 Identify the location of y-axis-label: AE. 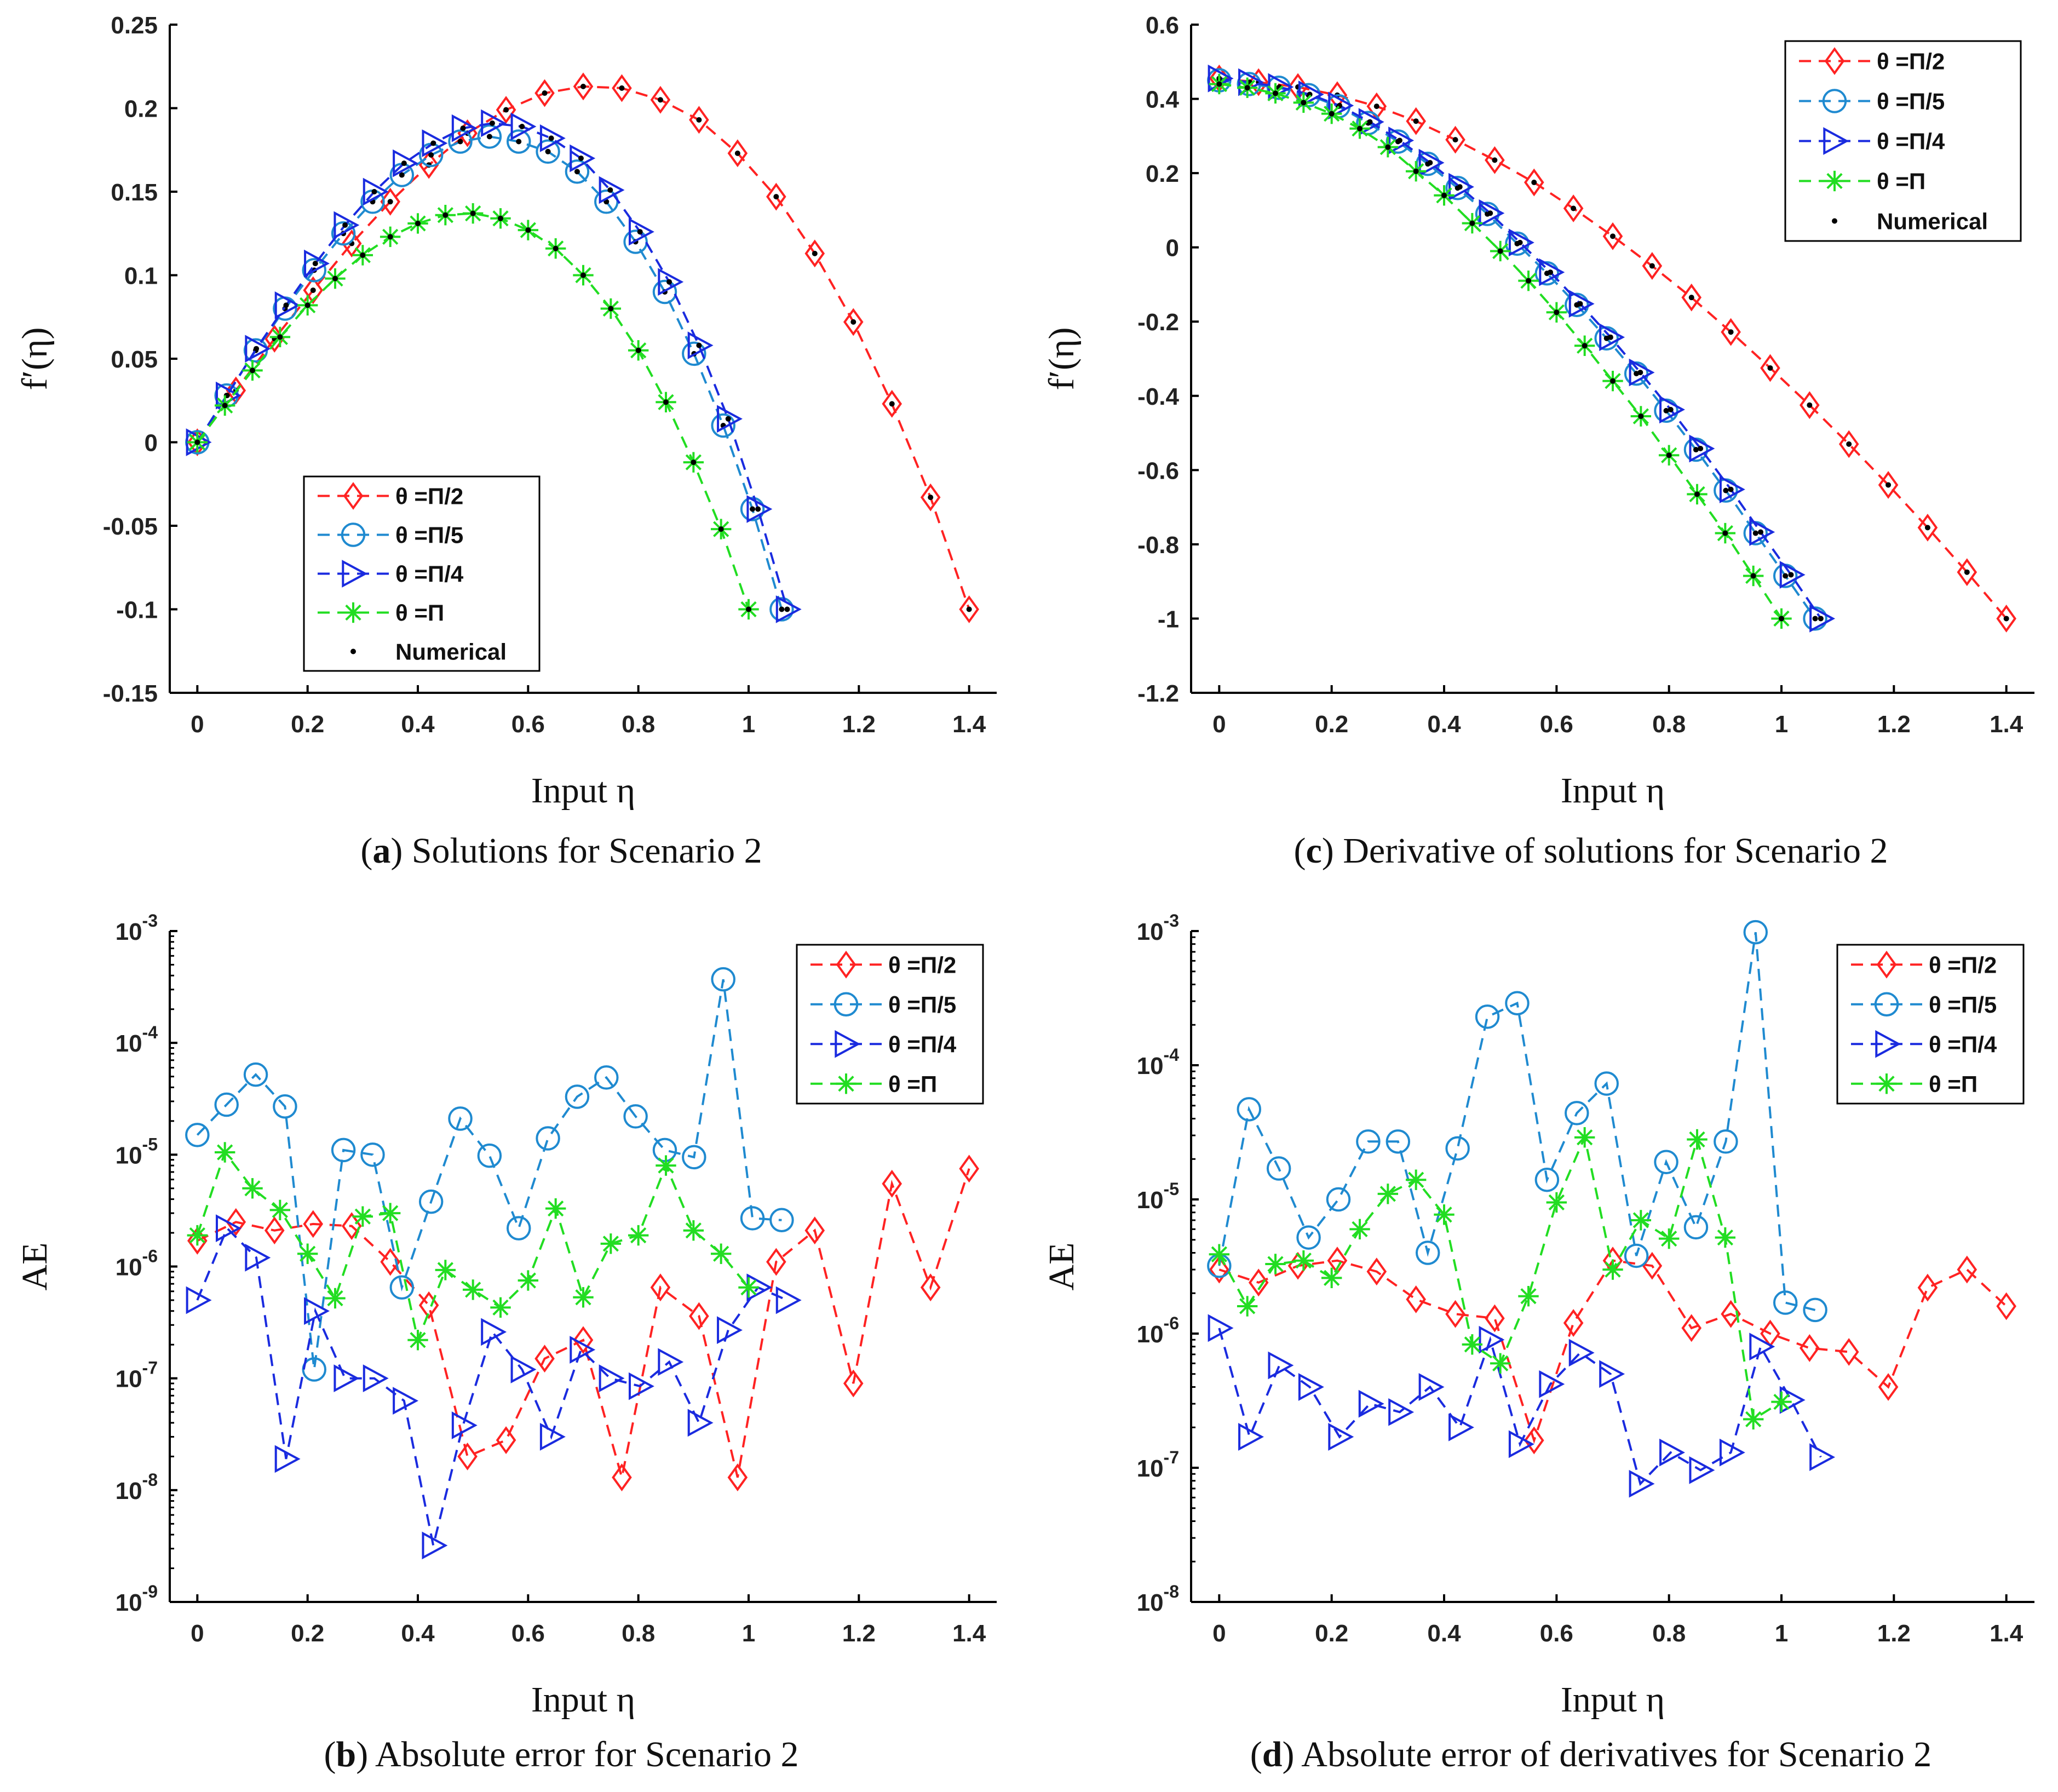
(35, 1267).